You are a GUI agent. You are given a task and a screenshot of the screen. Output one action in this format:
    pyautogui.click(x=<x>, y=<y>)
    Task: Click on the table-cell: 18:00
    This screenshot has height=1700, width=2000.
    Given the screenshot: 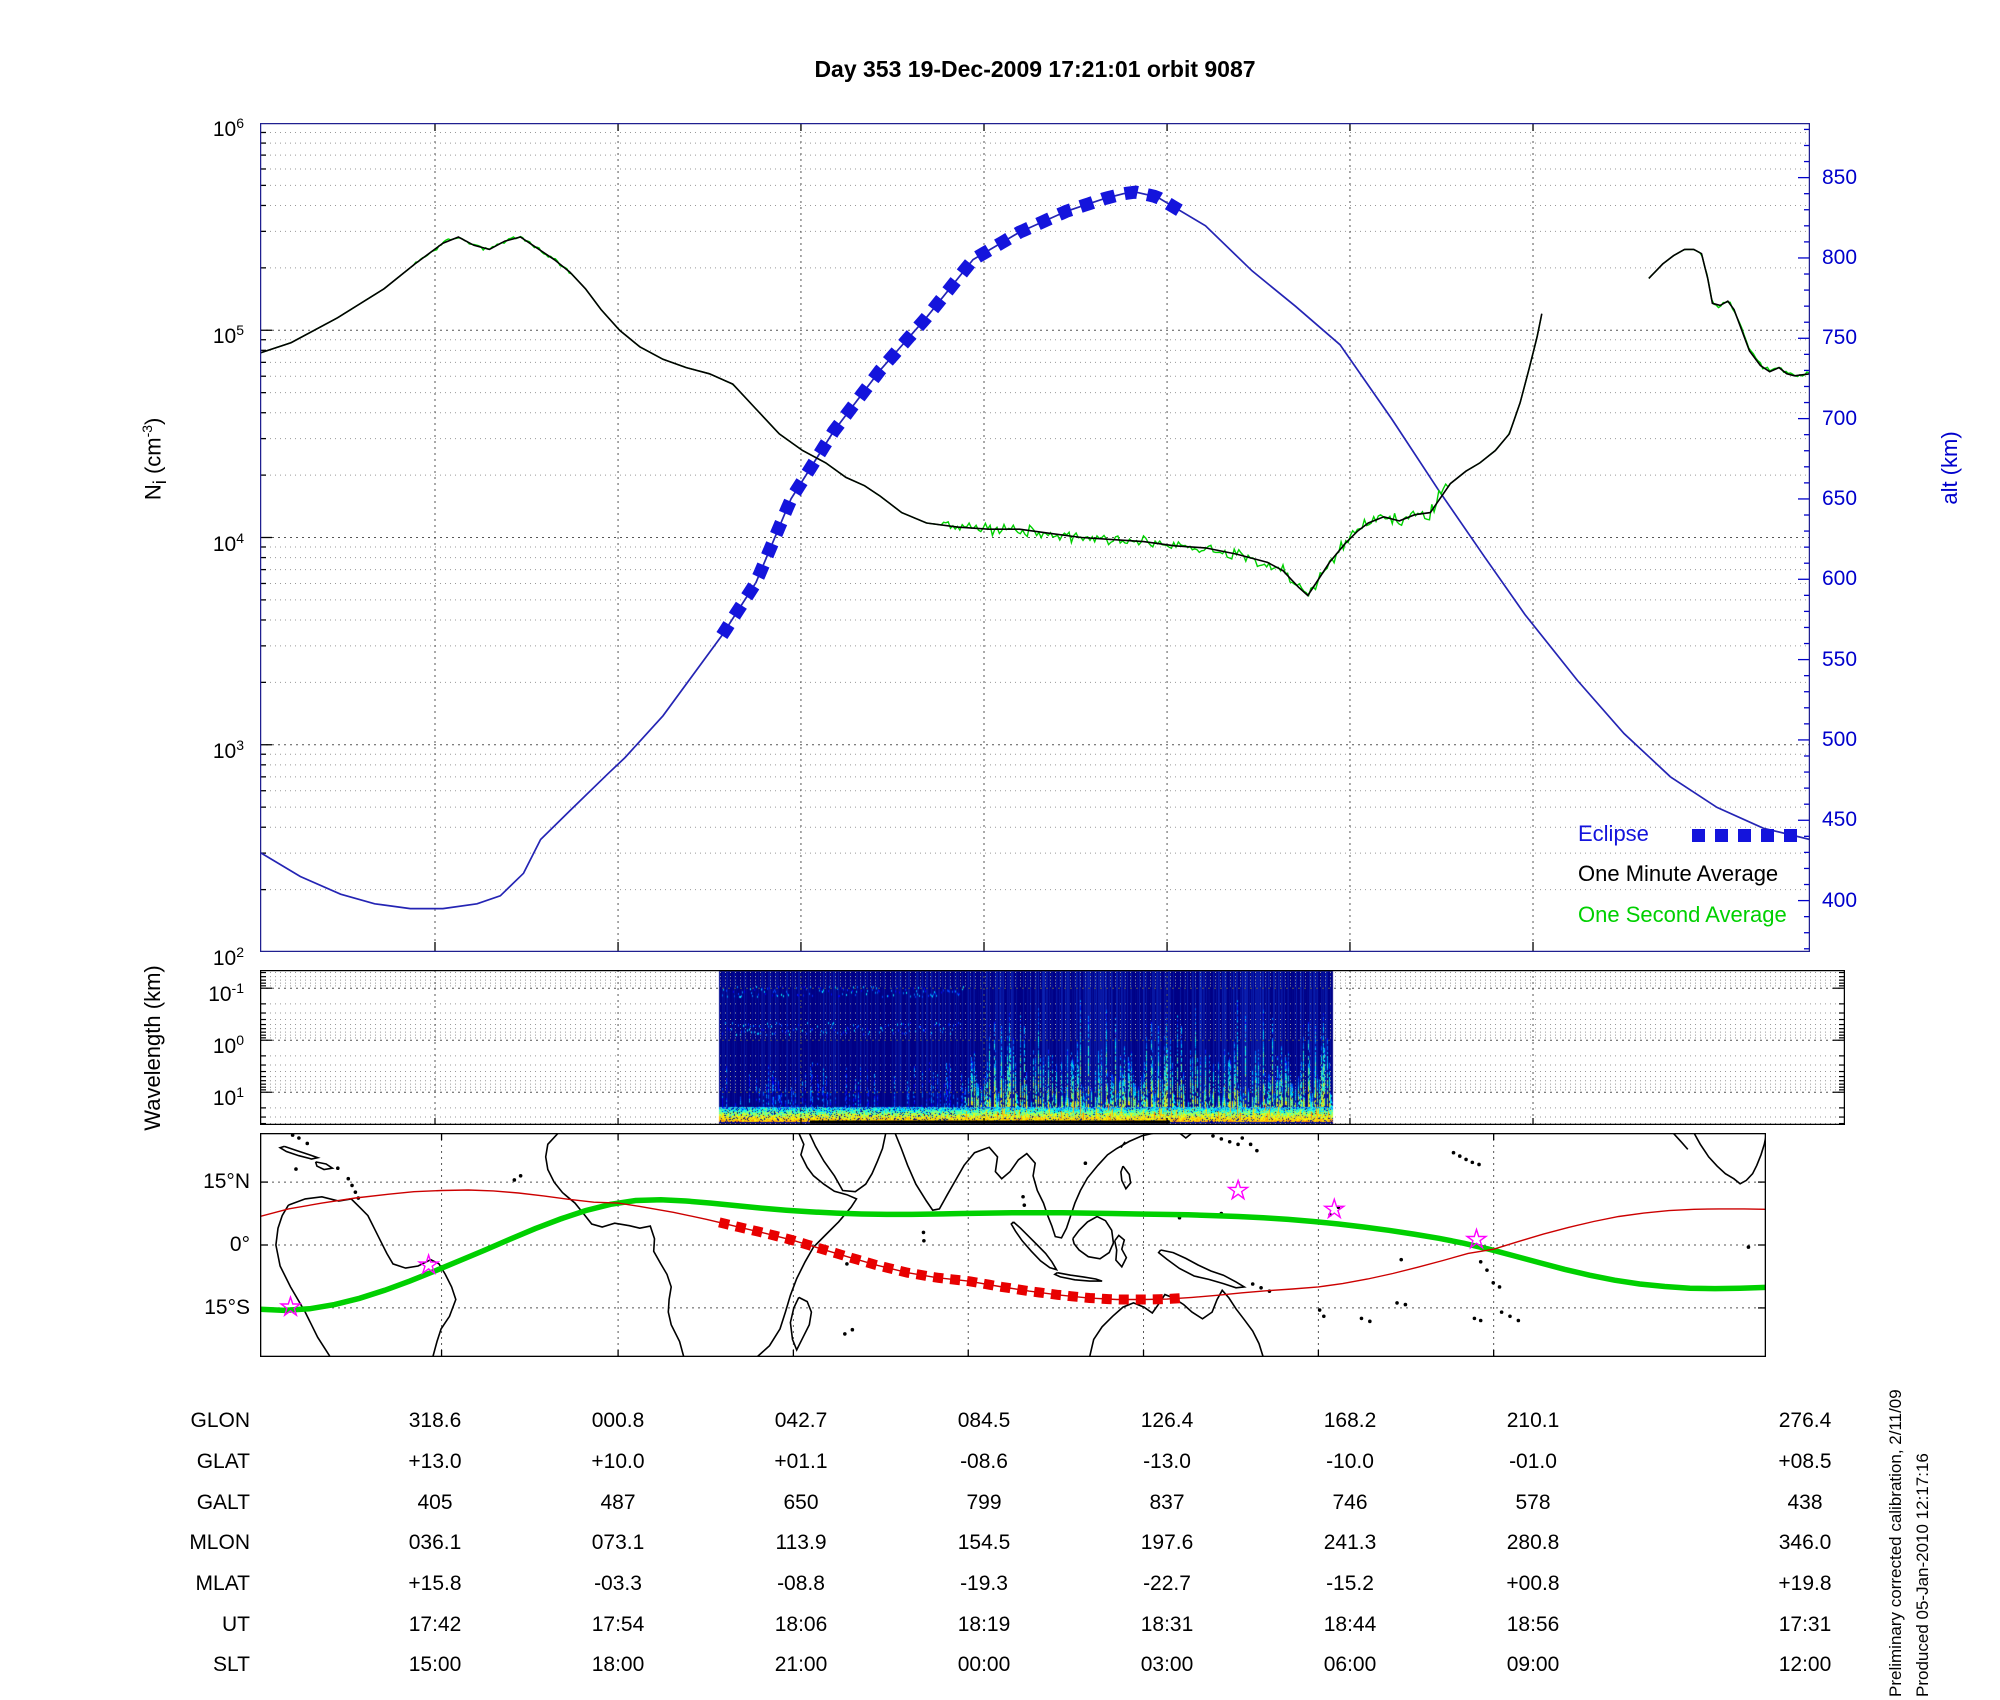 What is the action you would take?
    pyautogui.click(x=618, y=1664)
    